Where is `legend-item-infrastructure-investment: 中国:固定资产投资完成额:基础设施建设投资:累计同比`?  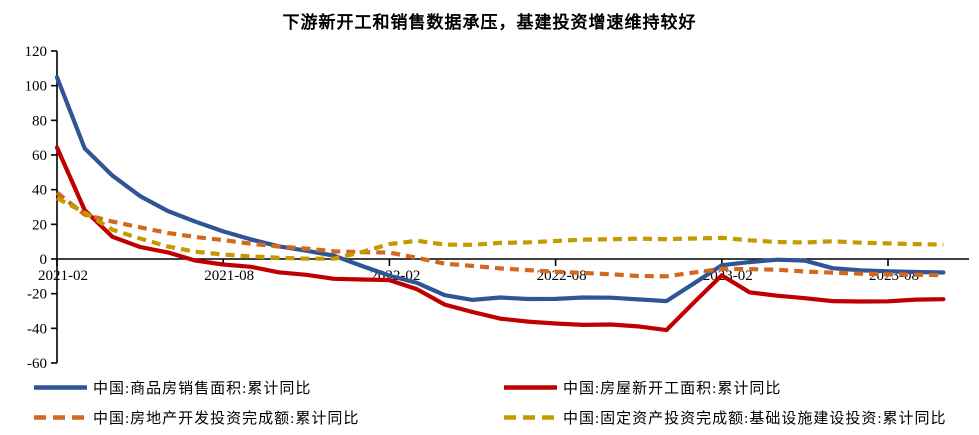 legend-item-infrastructure-investment: 中国:固定资产投资完成额:基础设施建设投资:累计同比 is located at coordinates (733, 417).